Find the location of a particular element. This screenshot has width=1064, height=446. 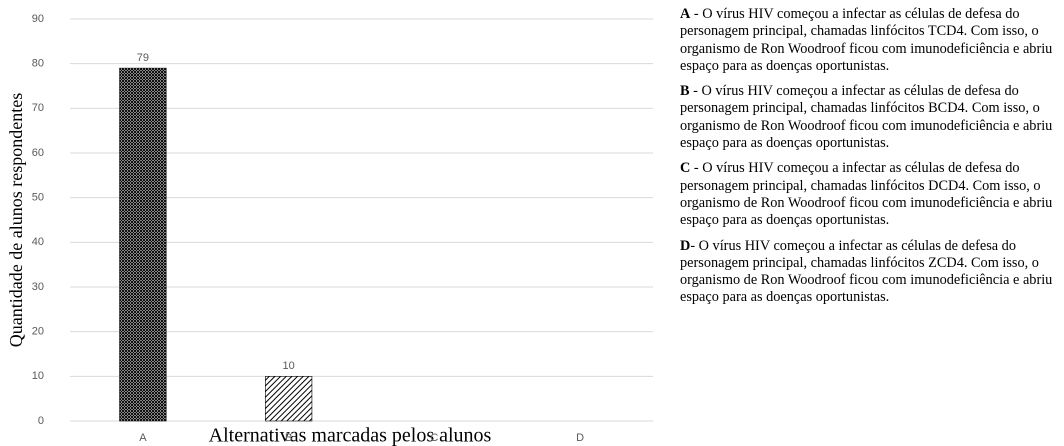

y-tick-label: 80 is located at coordinates (38, 64).